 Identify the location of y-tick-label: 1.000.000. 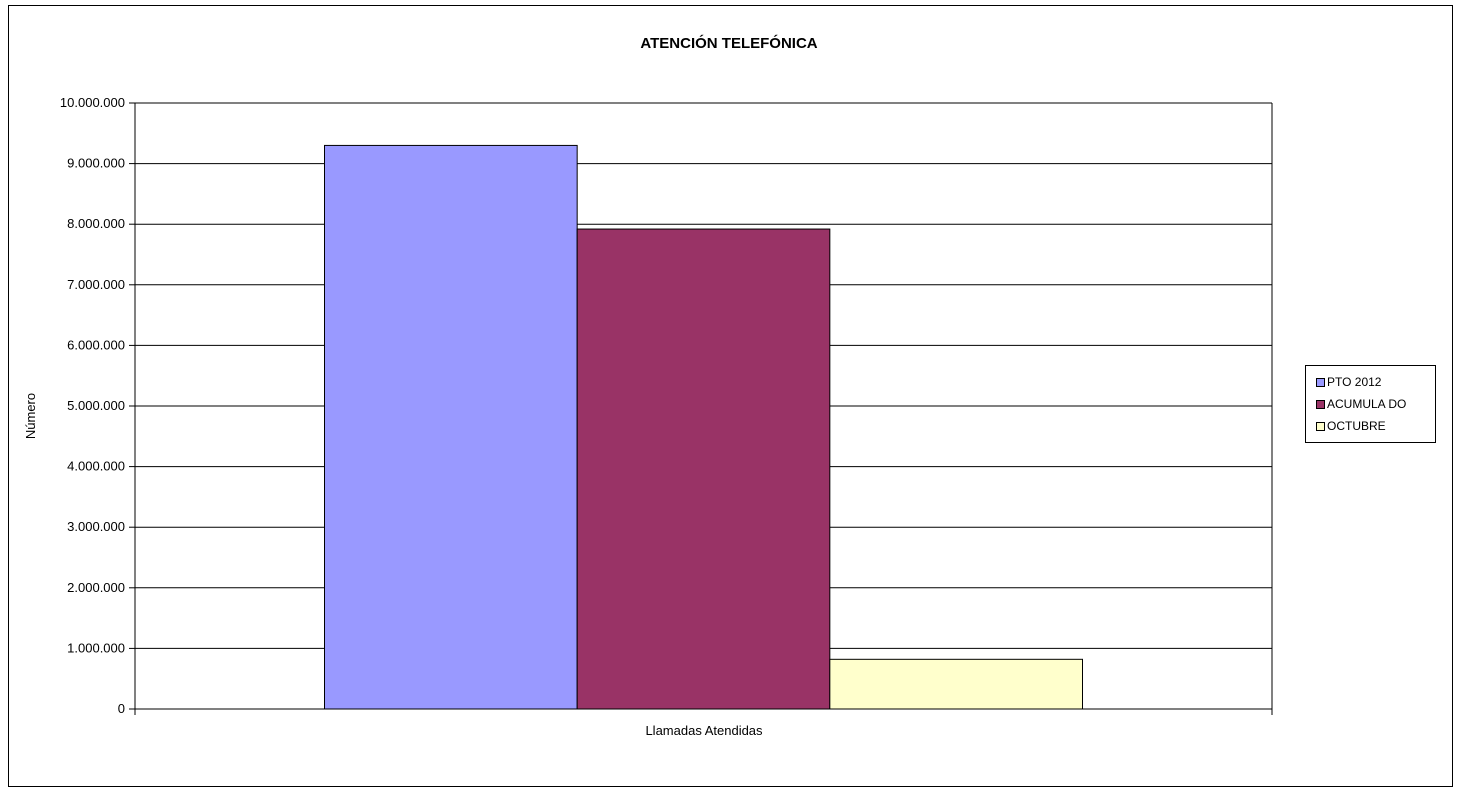
(96, 647).